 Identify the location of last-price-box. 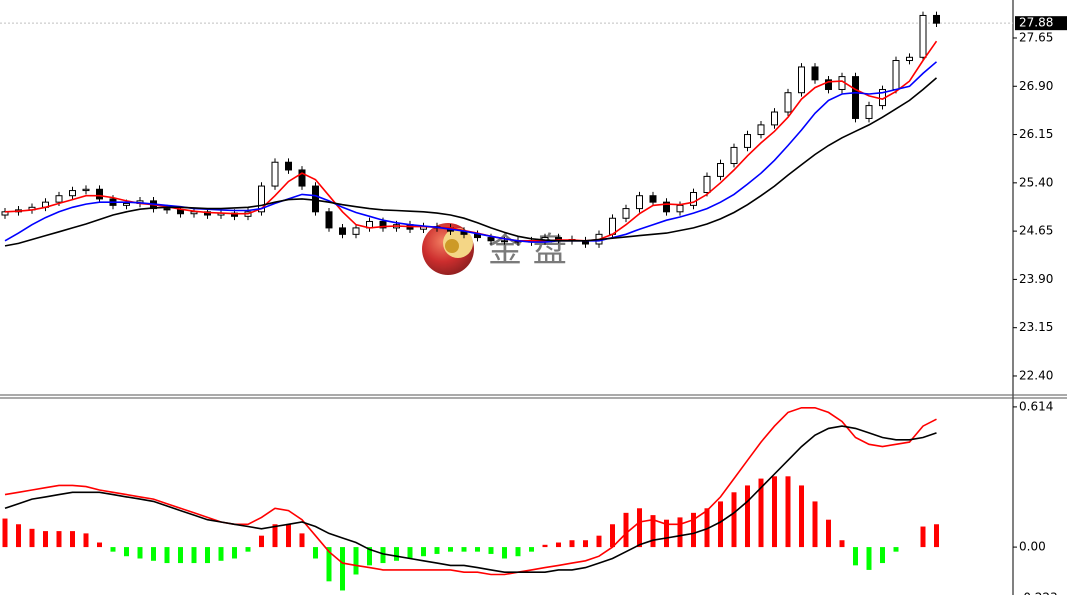
(1041, 23).